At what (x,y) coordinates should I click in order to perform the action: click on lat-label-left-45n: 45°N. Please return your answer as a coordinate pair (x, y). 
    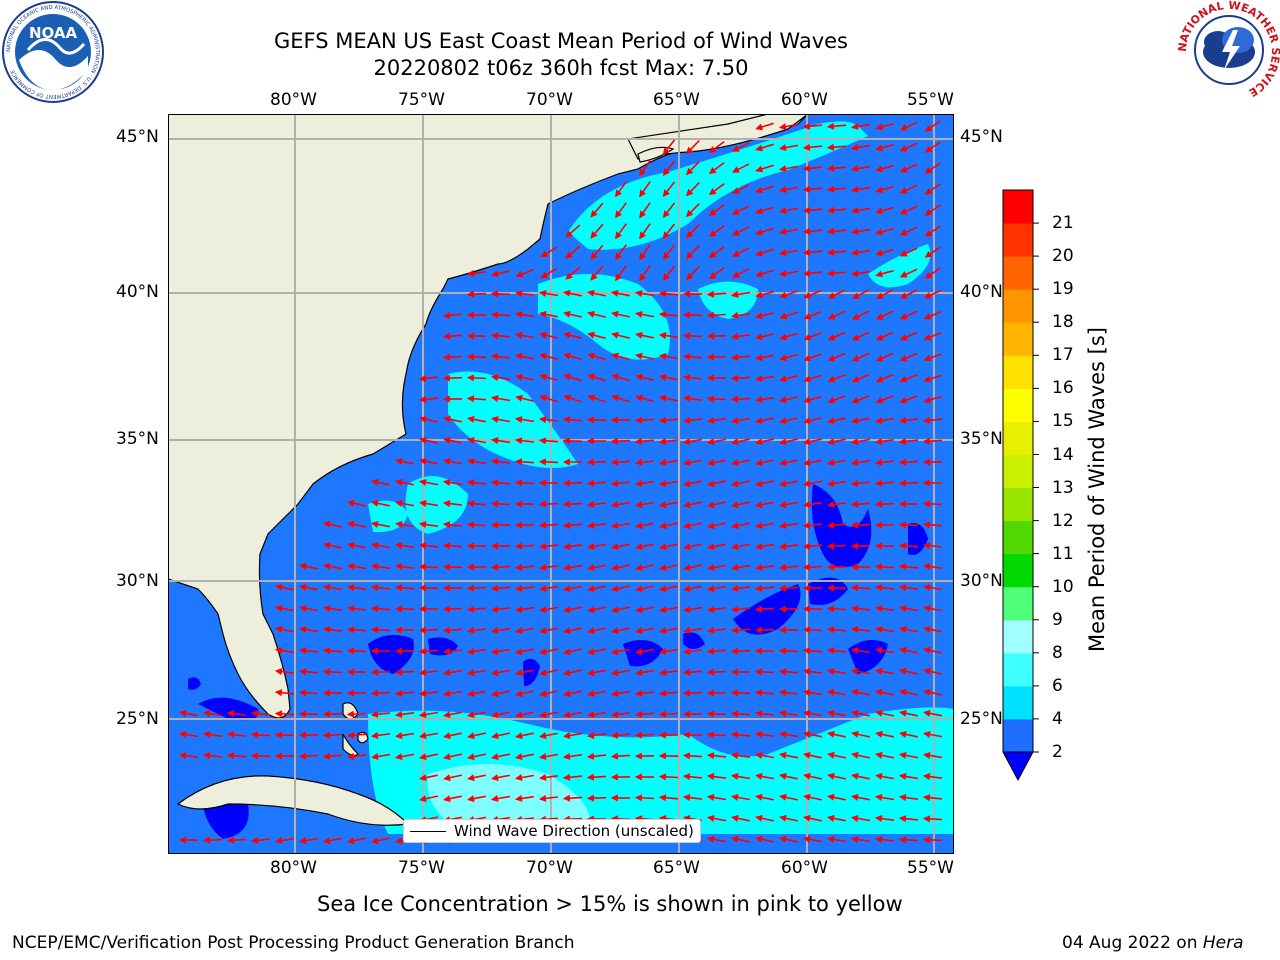
    Looking at the image, I should click on (137, 137).